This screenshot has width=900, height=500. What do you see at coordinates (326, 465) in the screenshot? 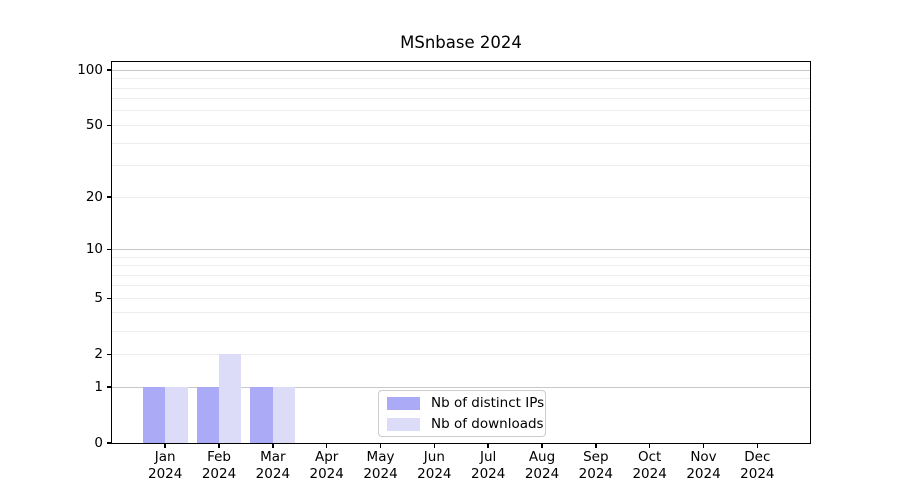
I see `x-tick-label-apr: Apr 2024` at bounding box center [326, 465].